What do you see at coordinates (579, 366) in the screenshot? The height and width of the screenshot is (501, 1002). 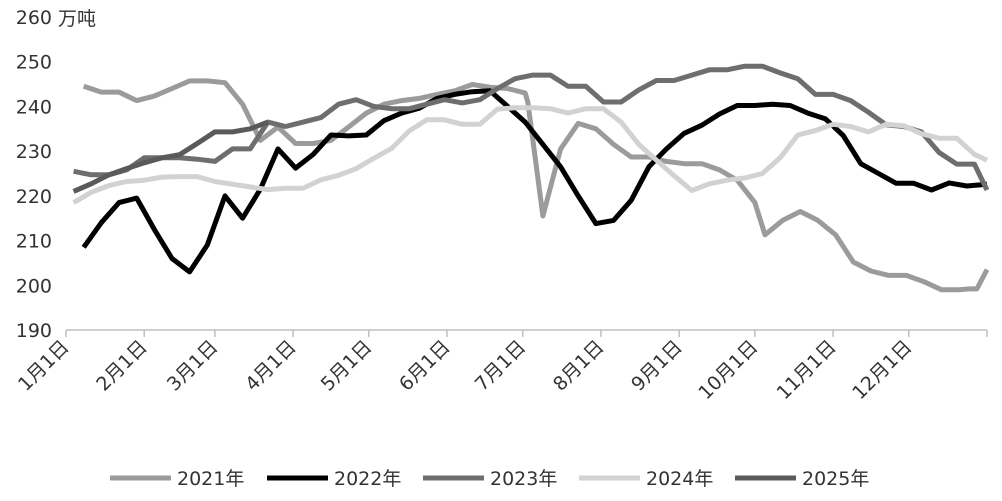 I see `x-tick-label: 8月1日` at bounding box center [579, 366].